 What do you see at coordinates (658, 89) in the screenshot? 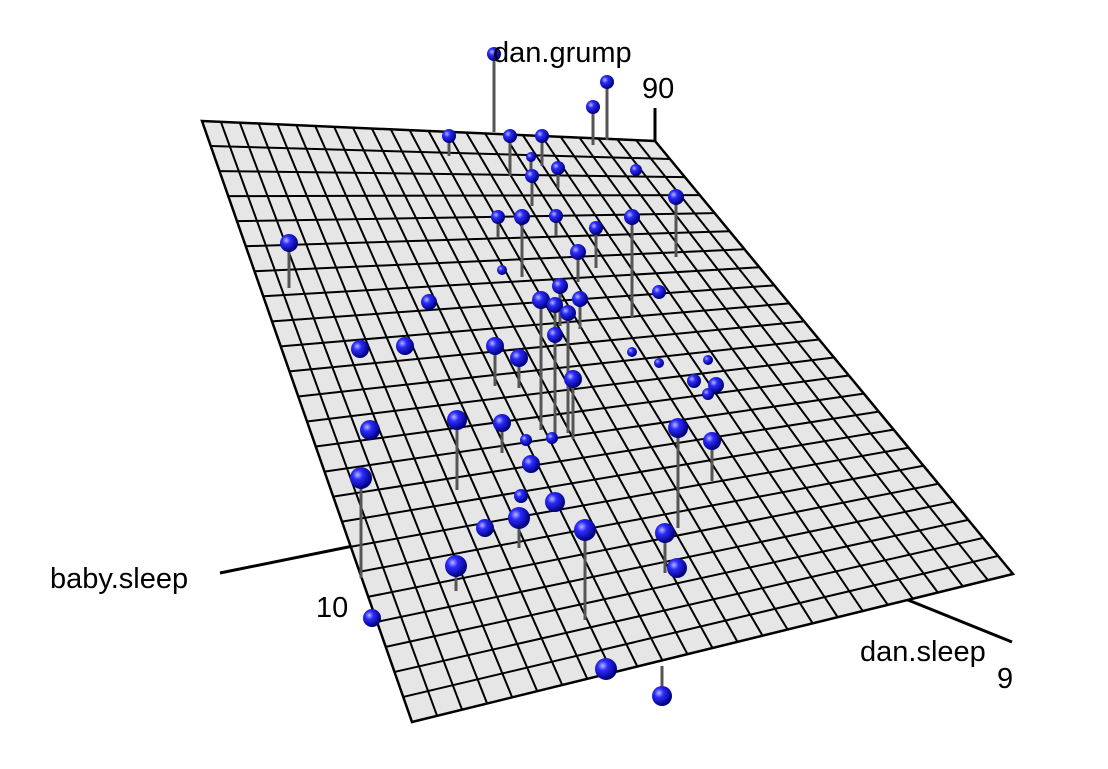
I see `z-axis-tick-label: 90` at bounding box center [658, 89].